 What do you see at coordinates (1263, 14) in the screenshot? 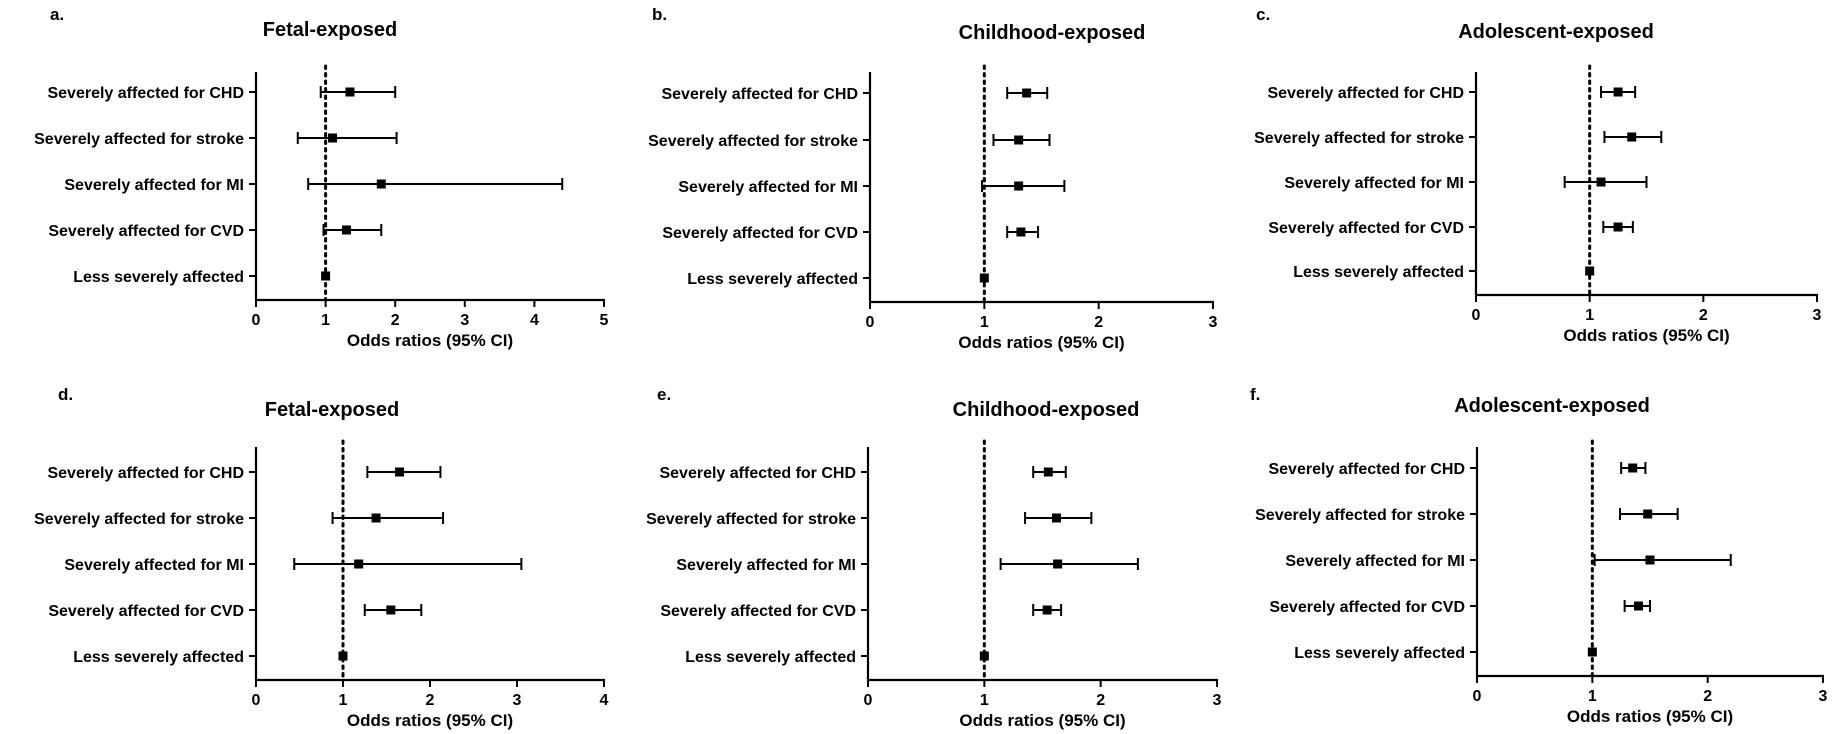
I see `panel-letter: c.` at bounding box center [1263, 14].